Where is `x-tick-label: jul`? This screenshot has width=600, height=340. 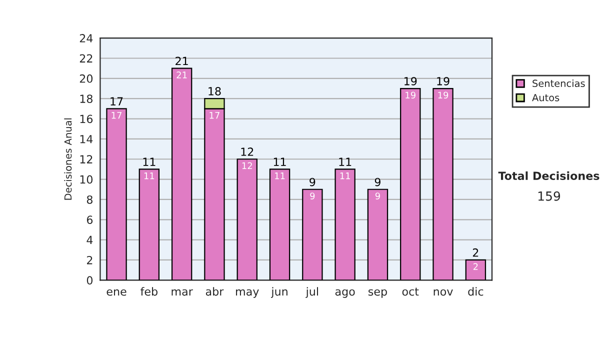 x-tick-label: jul is located at coordinates (312, 292).